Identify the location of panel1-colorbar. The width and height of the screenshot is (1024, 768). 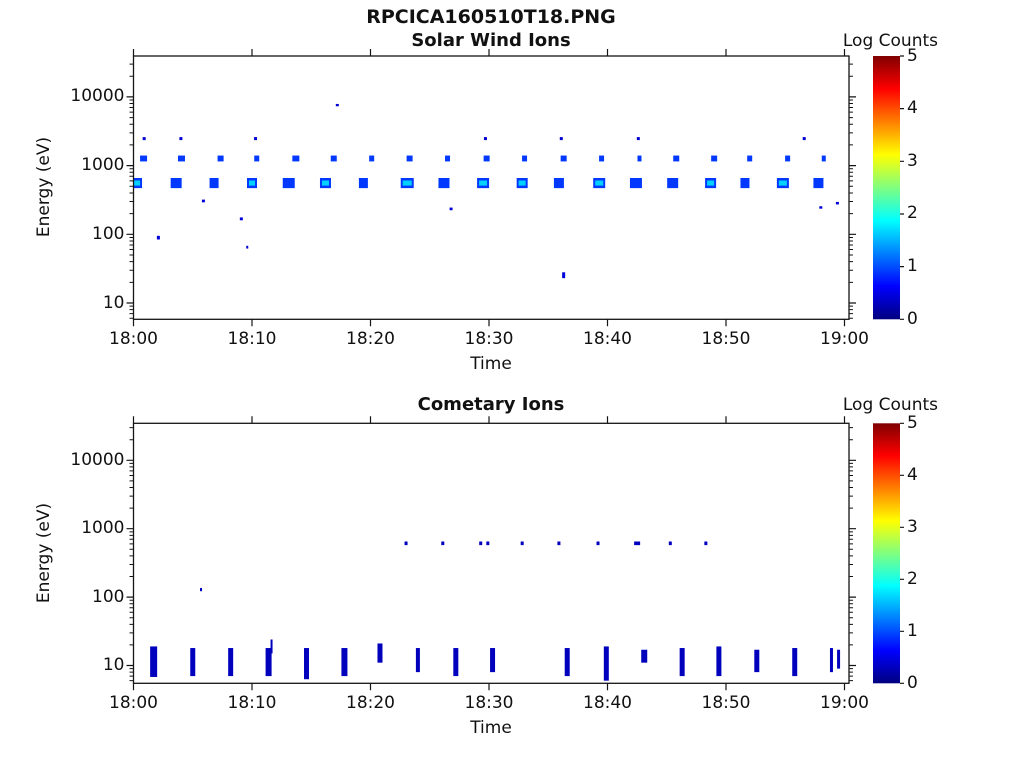
(886, 188).